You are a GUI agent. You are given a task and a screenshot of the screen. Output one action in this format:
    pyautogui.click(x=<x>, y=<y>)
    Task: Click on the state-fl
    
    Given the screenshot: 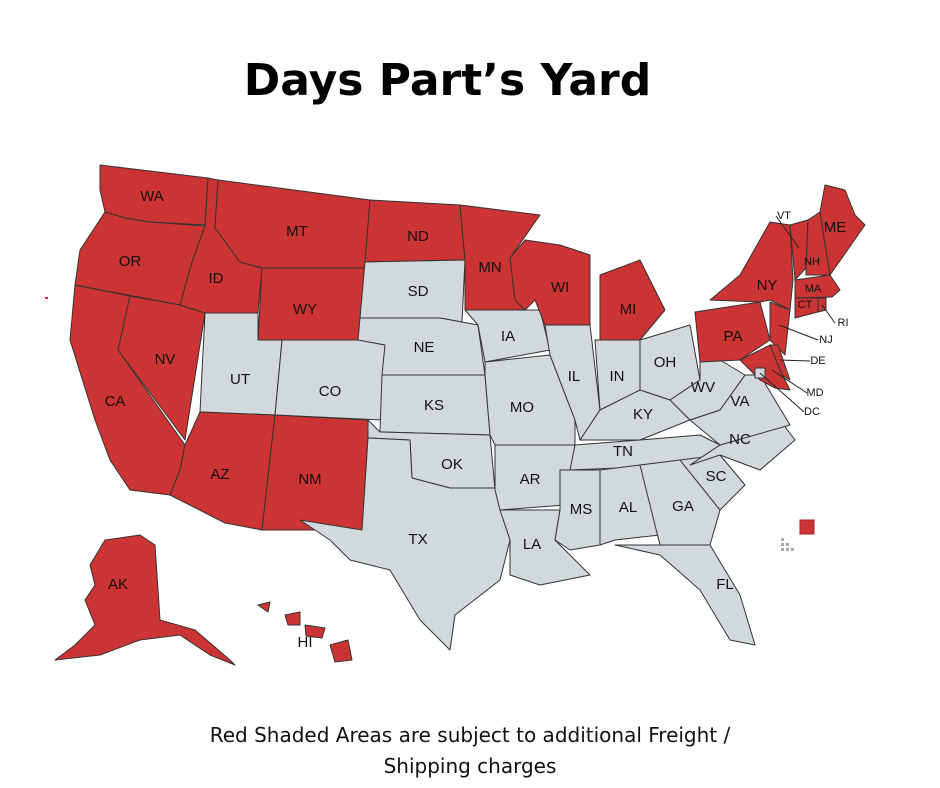 What is the action you would take?
    pyautogui.click(x=685, y=595)
    